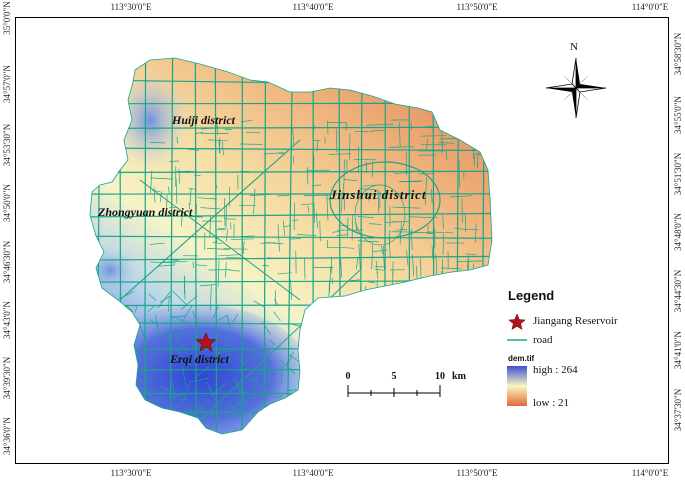  What do you see at coordinates (206, 342) in the screenshot?
I see `jiangang-reservoir-marker` at bounding box center [206, 342].